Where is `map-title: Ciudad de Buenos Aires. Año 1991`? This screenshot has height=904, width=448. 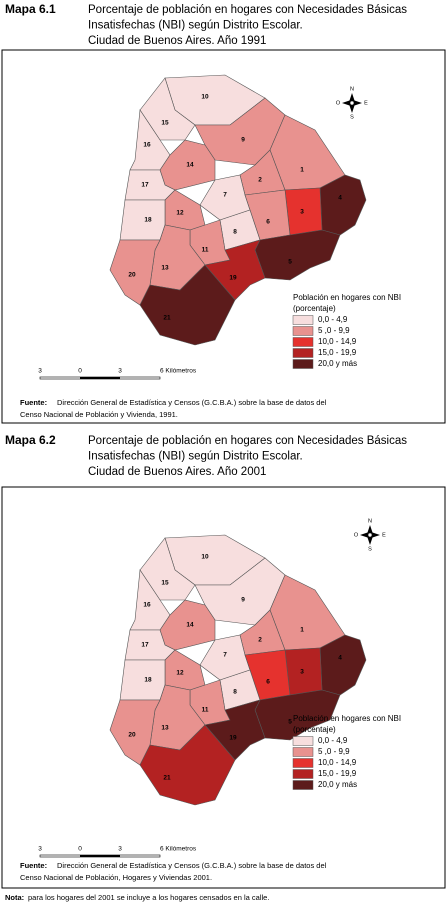
map-title: Ciudad de Buenos Aires. Año 1991 is located at coordinates (177, 41).